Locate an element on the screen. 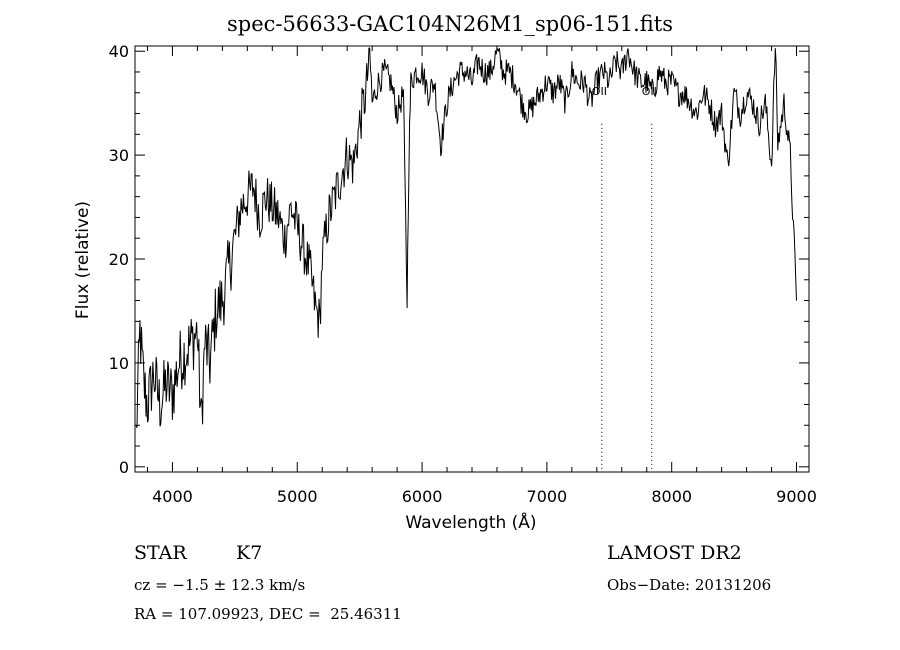  survey-name: LAMOST DR2 is located at coordinates (674, 553).